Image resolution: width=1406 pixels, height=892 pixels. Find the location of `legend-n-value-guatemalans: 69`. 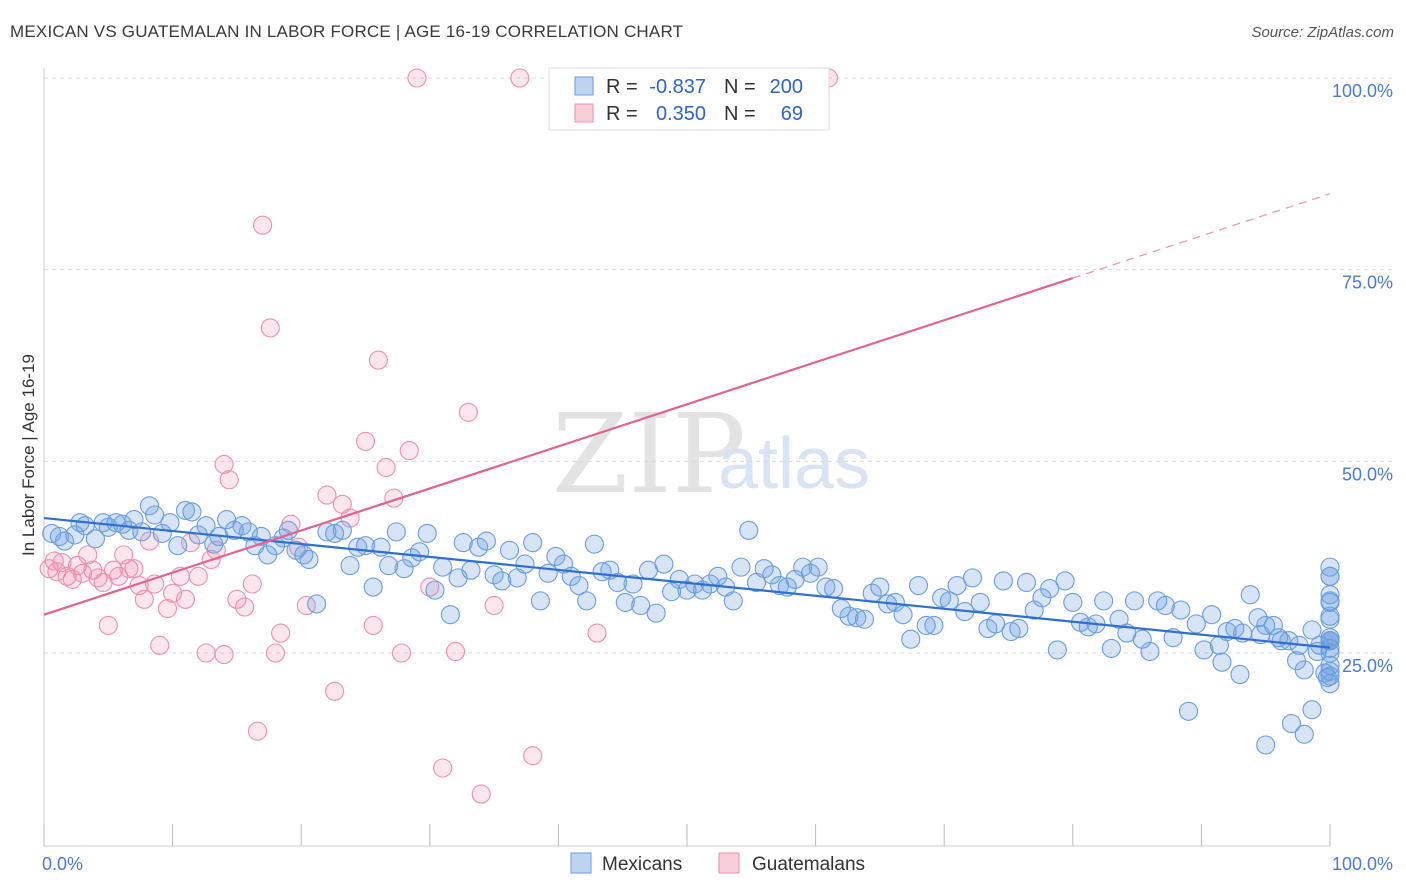

legend-n-value-guatemalans: 69 is located at coordinates (792, 114).